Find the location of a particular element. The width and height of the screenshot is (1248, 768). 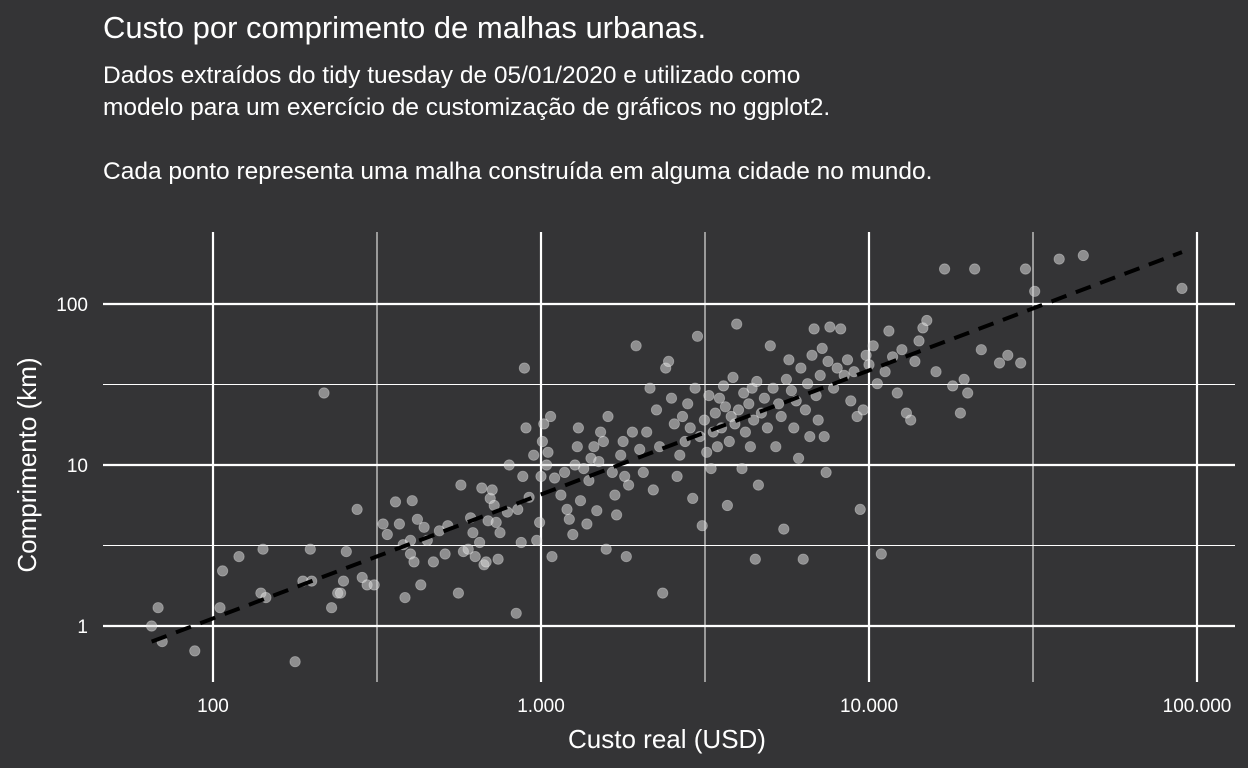

y-axis-title: Comprimento (km) is located at coordinates (27, 464).